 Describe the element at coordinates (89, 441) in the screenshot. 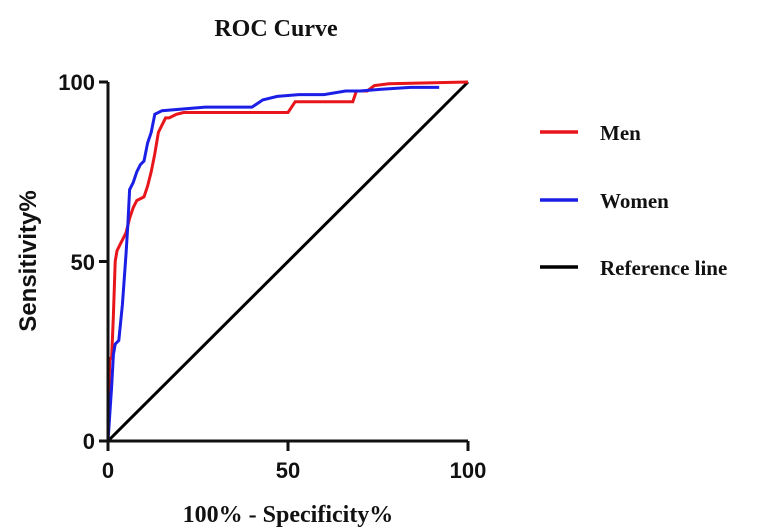

I see `y-tick-label: 0` at that location.